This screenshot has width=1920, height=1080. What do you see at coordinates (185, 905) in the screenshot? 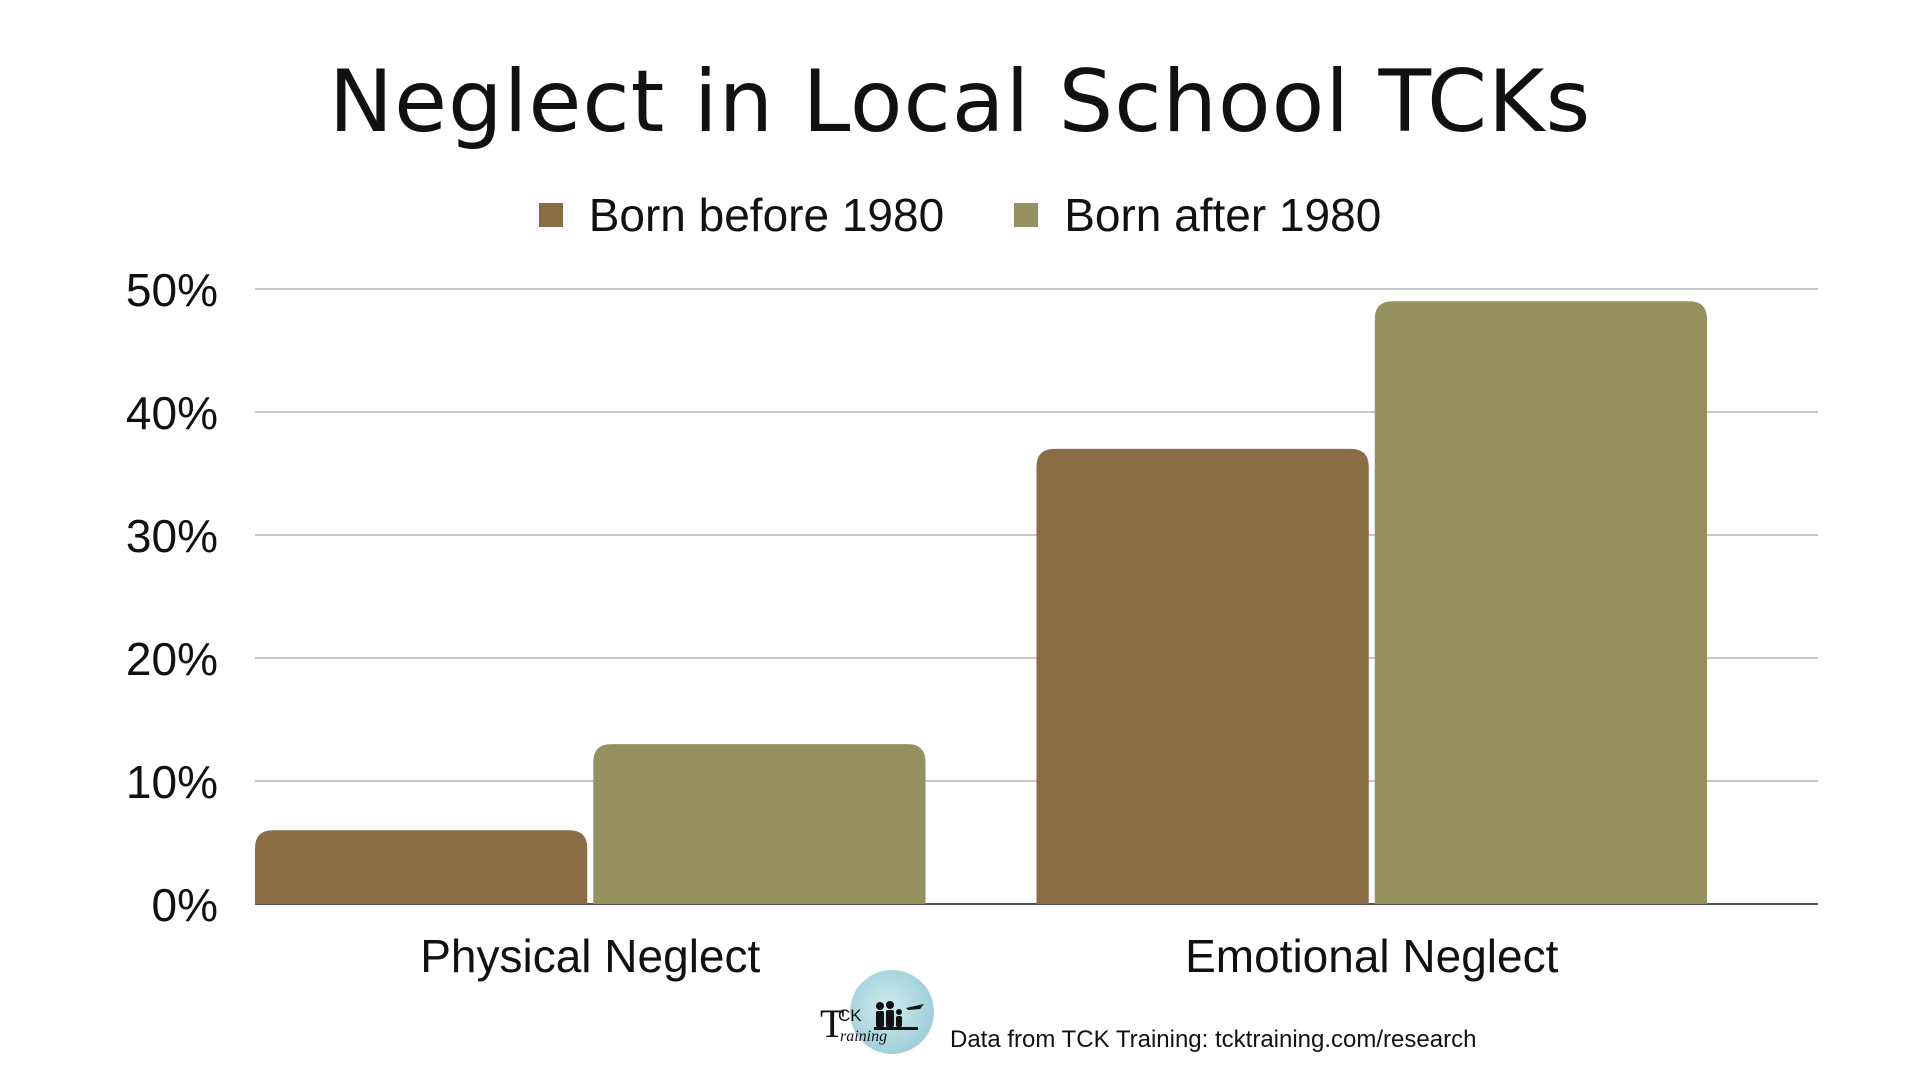
I see `y-tick-label: 0%` at bounding box center [185, 905].